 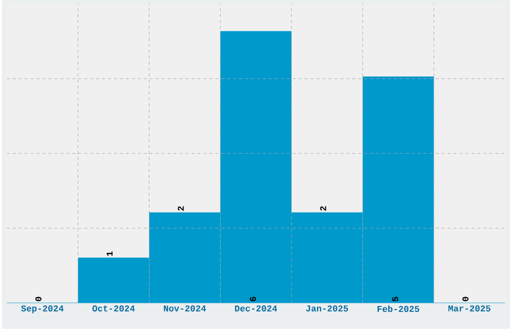 I want to click on data-label: 1, so click(x=109, y=254).